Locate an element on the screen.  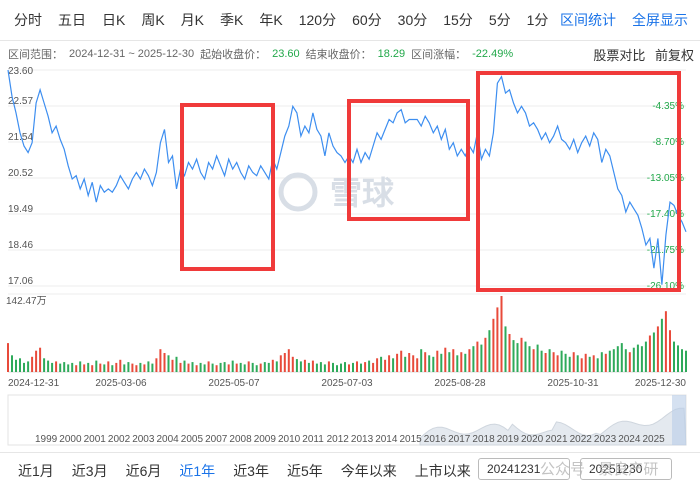
tab-4: 月K is located at coordinates (192, 20).